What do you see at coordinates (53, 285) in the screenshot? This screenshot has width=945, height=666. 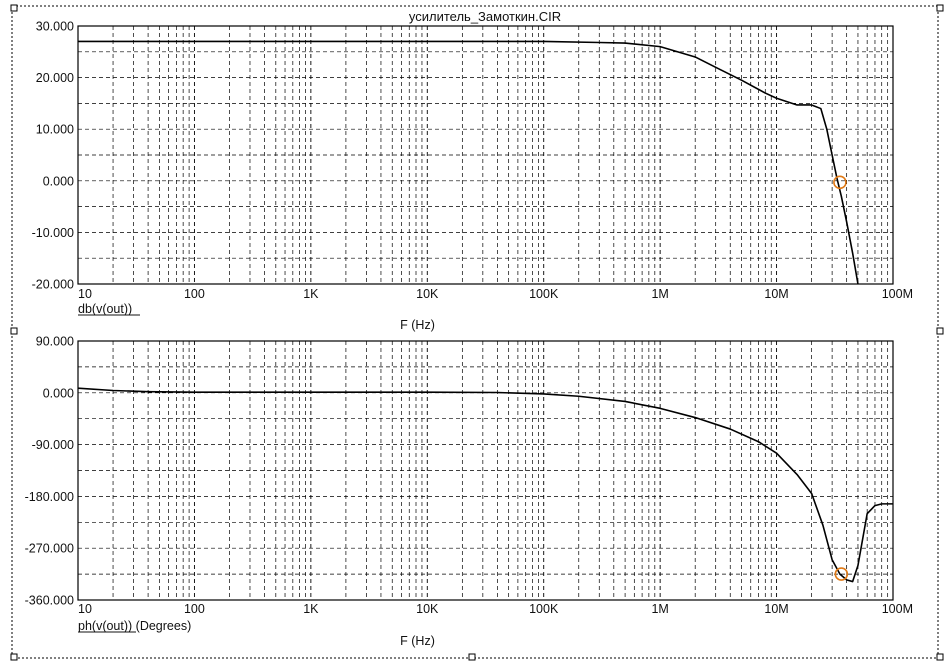 I see `y-tick-m20: -20.000` at bounding box center [53, 285].